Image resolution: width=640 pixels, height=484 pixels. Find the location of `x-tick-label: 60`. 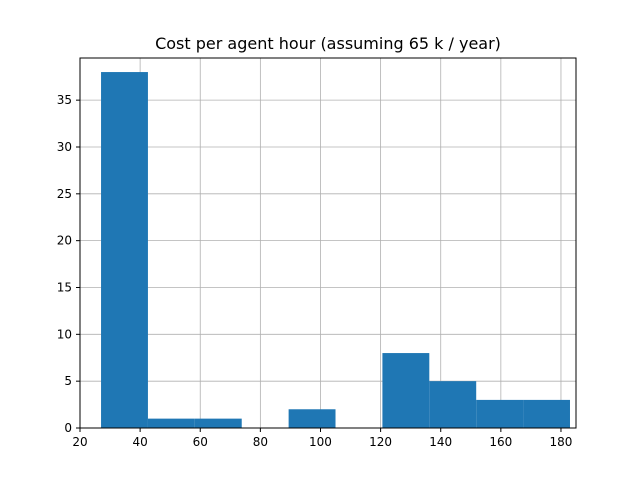

x-tick-label: 60 is located at coordinates (200, 442).